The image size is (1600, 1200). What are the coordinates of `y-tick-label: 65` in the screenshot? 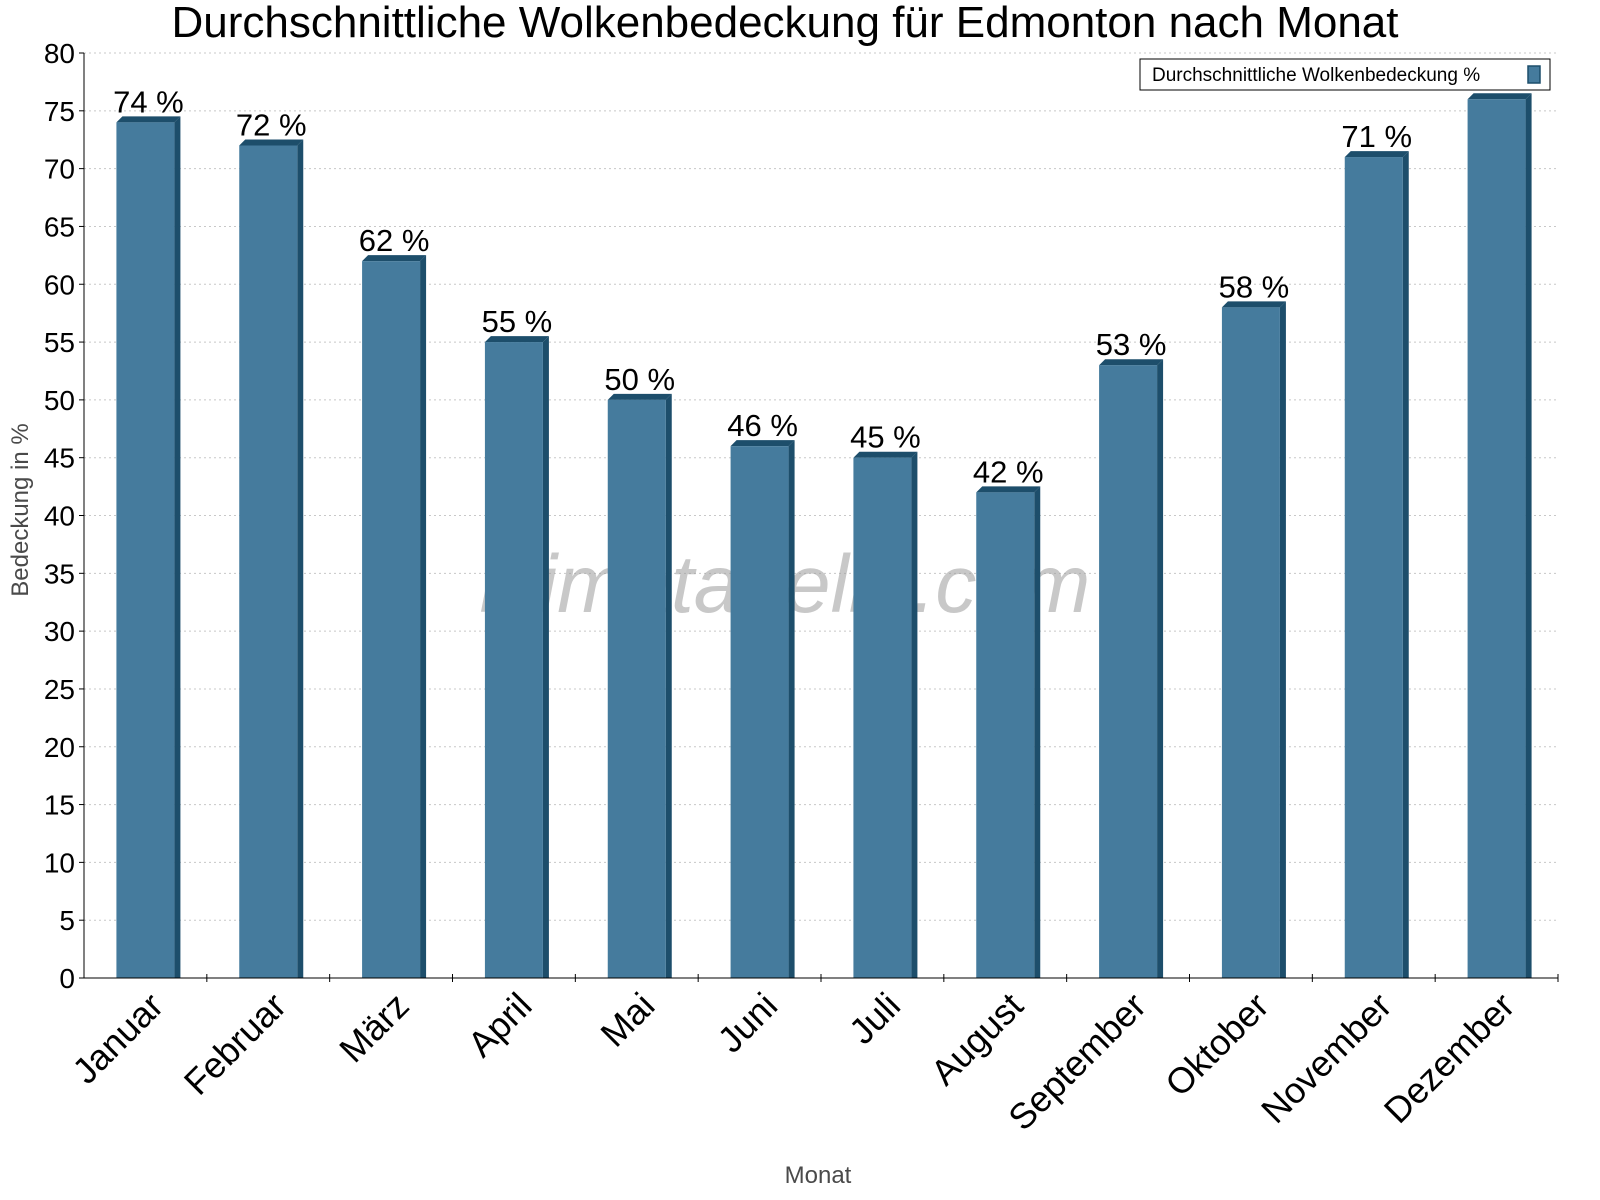 It's located at (59, 226).